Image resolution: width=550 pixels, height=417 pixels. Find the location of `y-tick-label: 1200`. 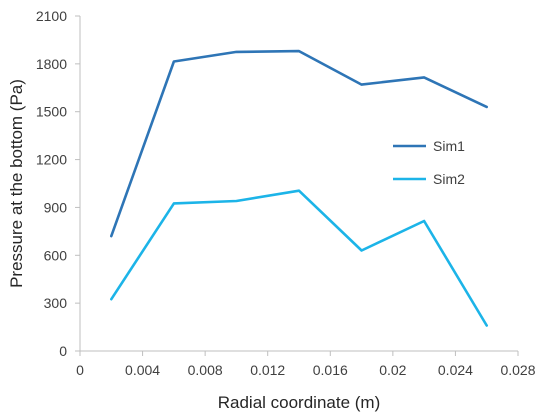

y-tick-label: 1200 is located at coordinates (51, 160).